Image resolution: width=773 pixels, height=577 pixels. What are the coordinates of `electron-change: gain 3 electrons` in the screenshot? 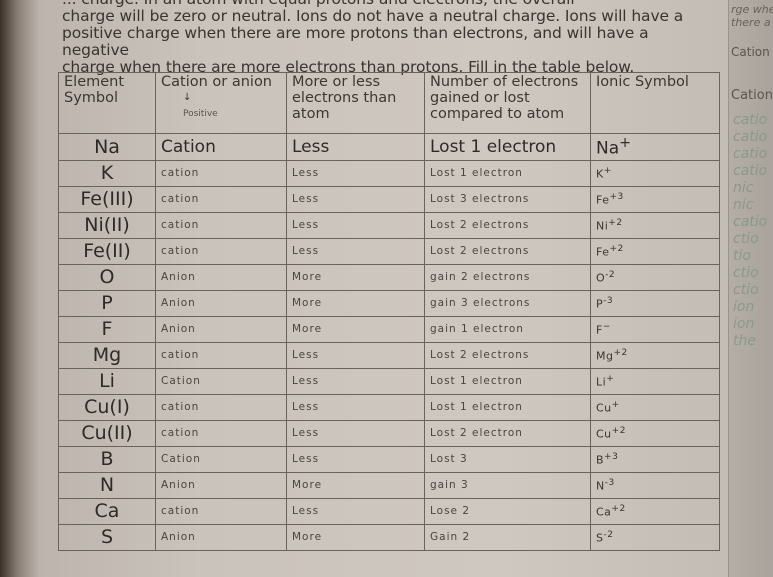 It's located at (507, 303).